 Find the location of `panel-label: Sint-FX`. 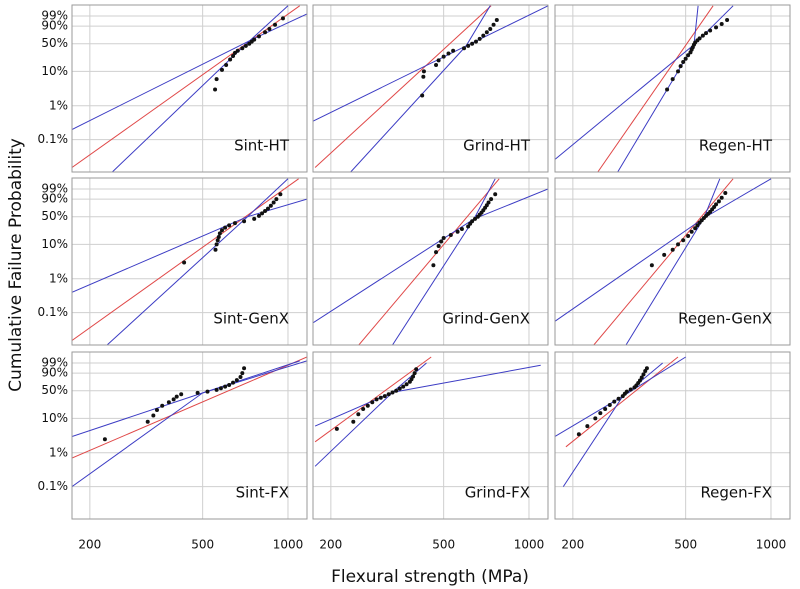

panel-label: Sint-FX is located at coordinates (262, 493).